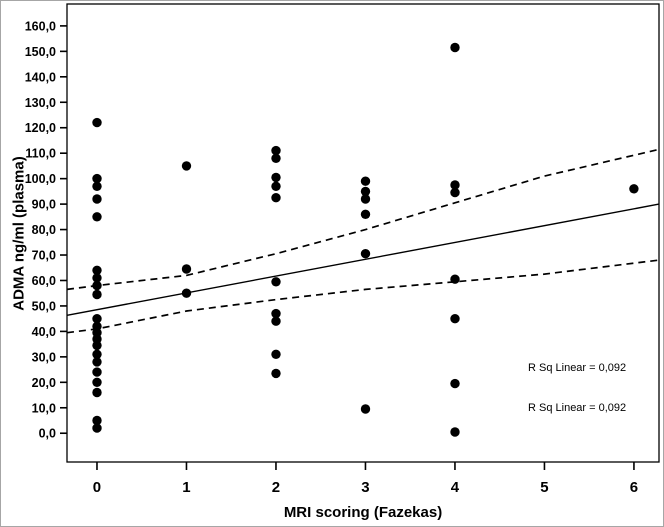 This screenshot has height=527, width=664. What do you see at coordinates (44, 332) in the screenshot?
I see `y-tick-label: 40,0` at bounding box center [44, 332].